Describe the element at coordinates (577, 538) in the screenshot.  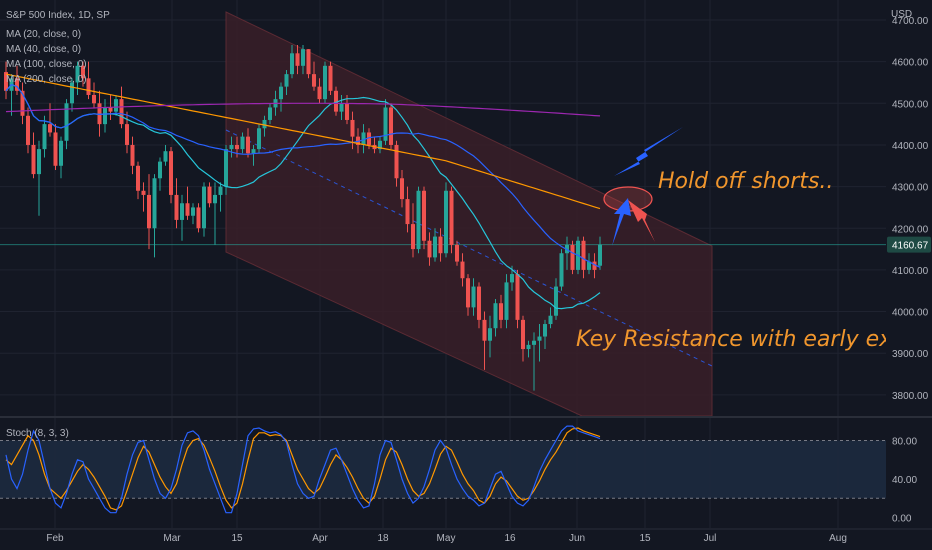
I see `time-tick-label: Jun` at that location.